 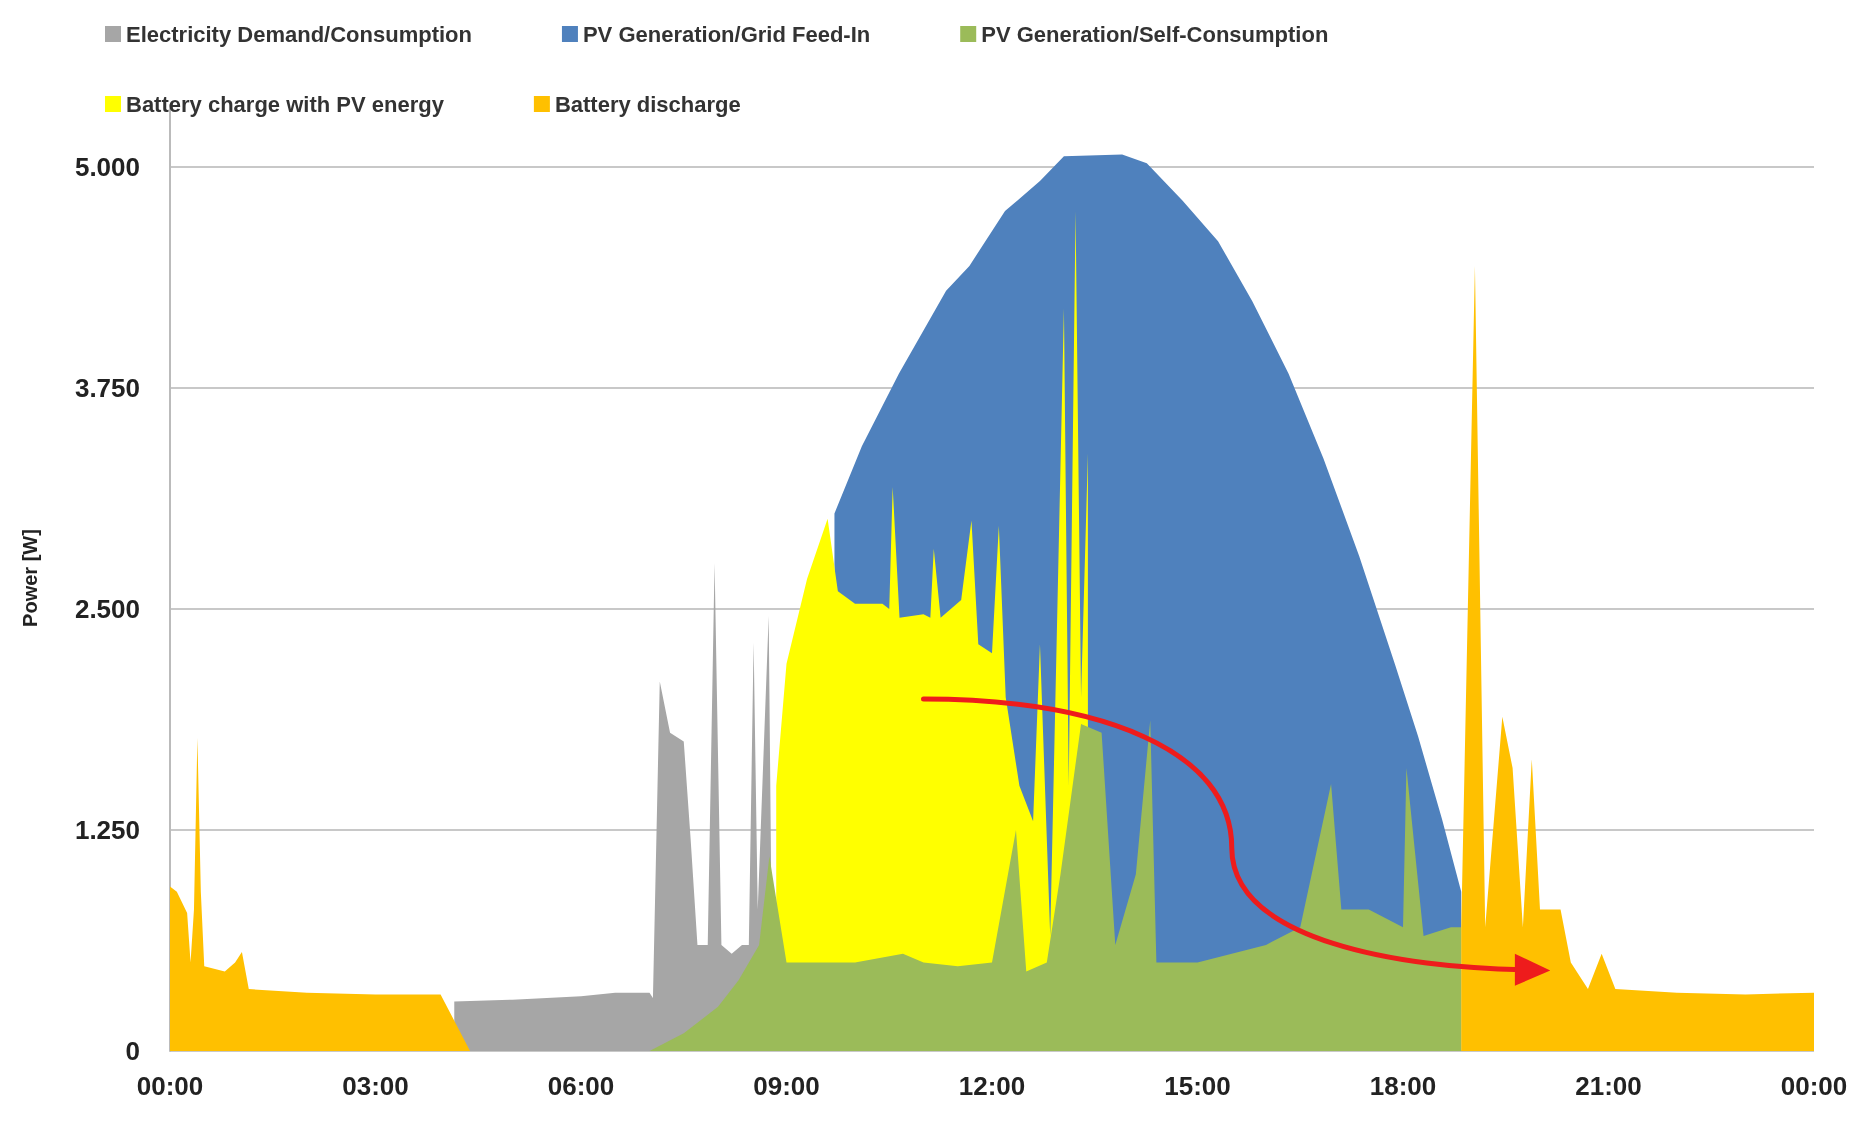 I want to click on legend-label: Battery discharge, so click(x=647, y=104).